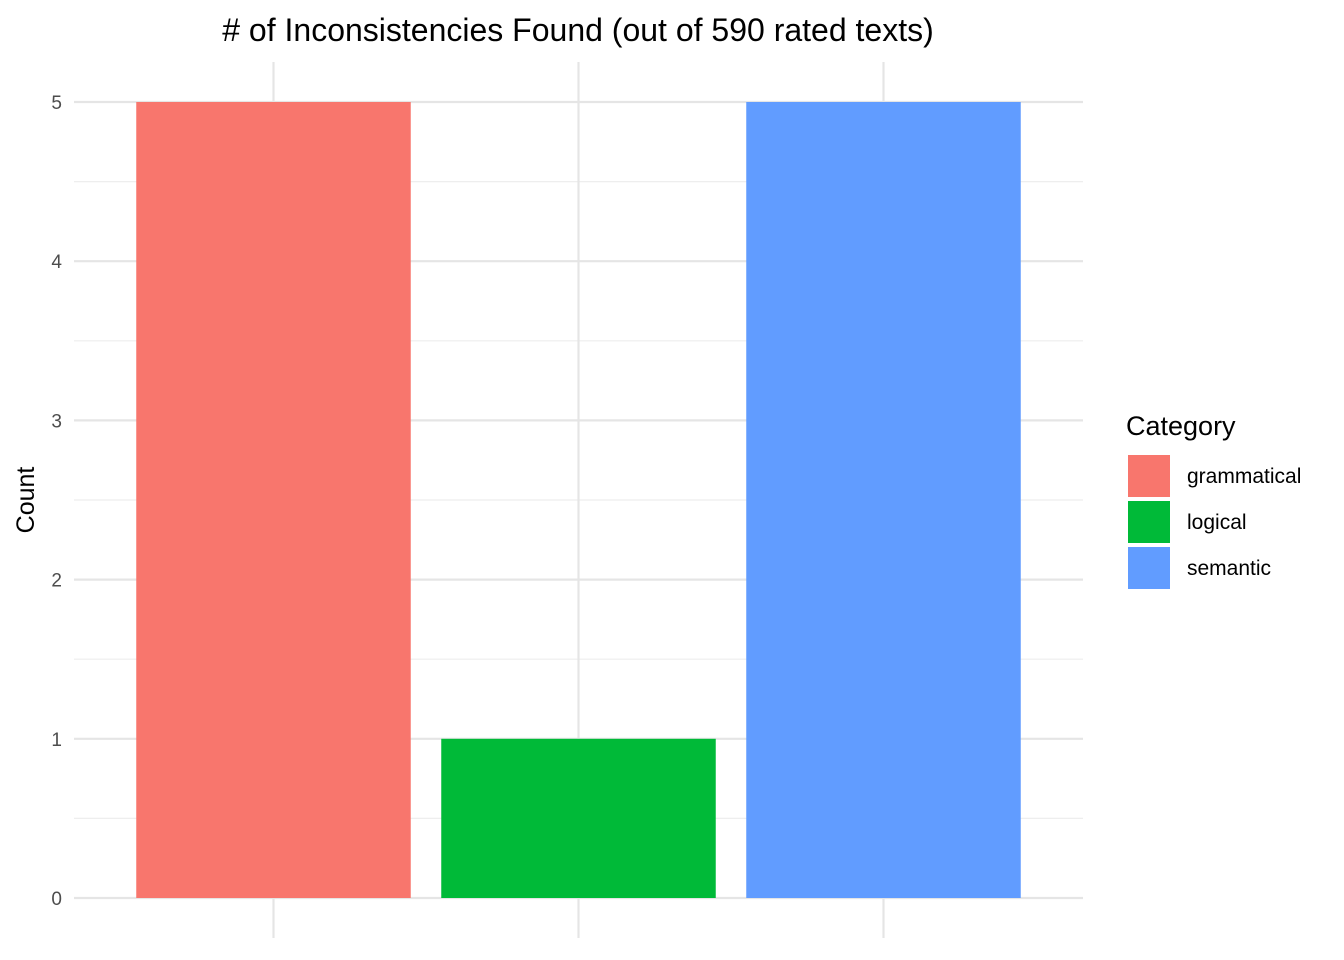 This screenshot has width=1344, height=960. I want to click on legend-label-semantic: semantic, so click(1229, 568).